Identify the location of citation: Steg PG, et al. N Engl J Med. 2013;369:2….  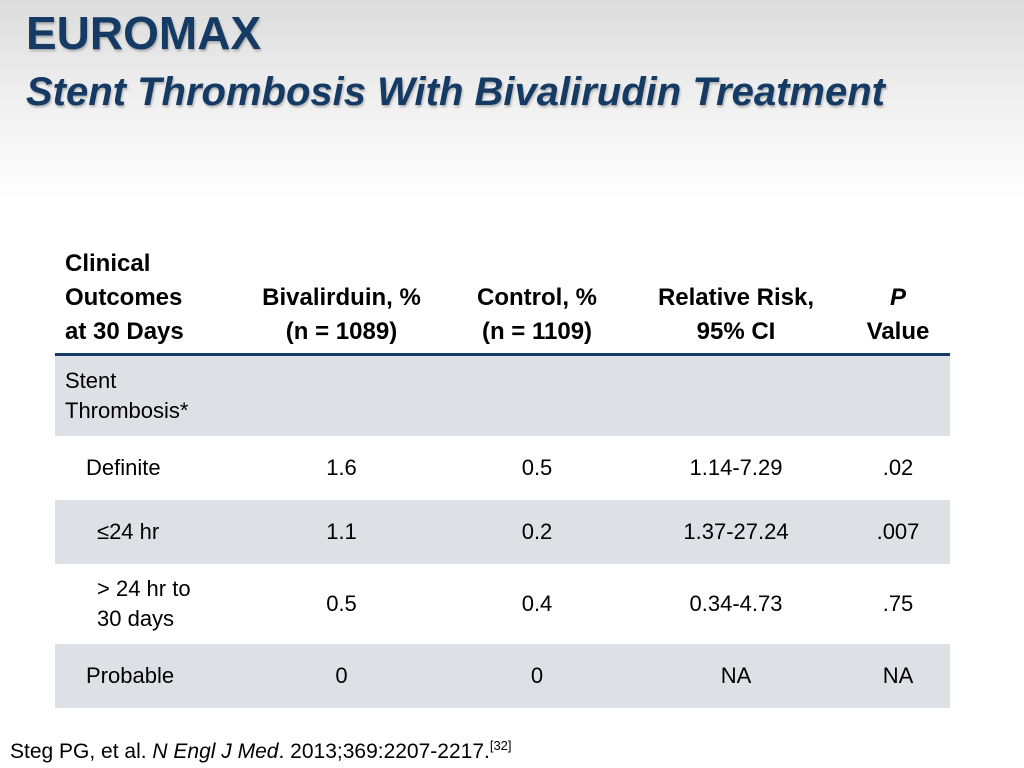
(261, 751).